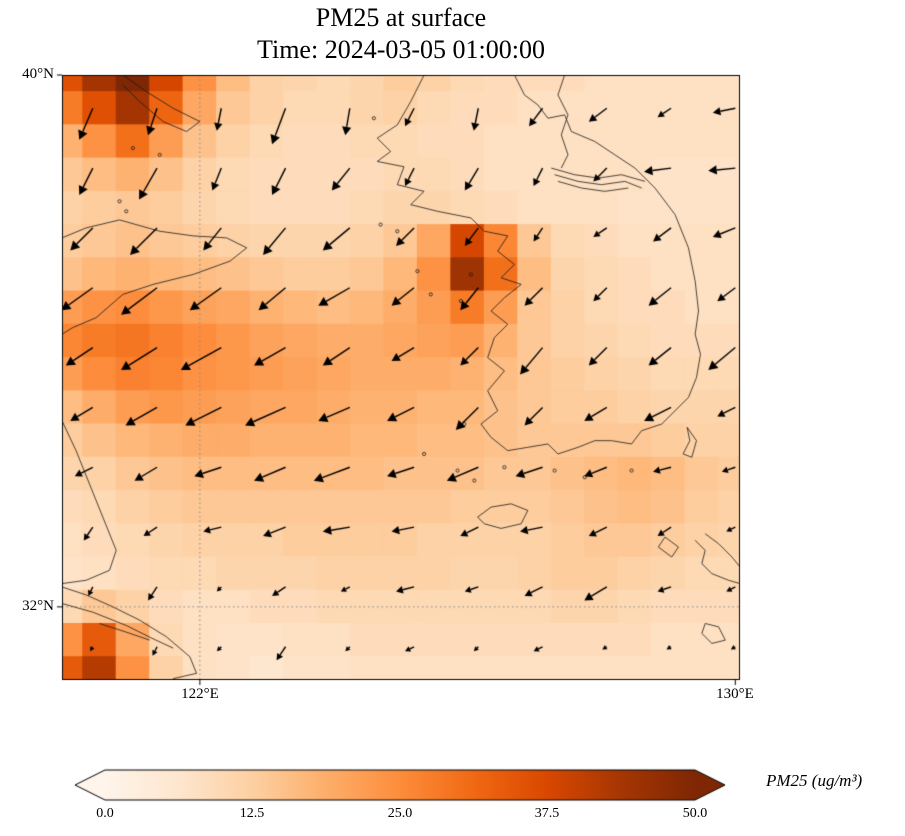  I want to click on colorbar-tick-0: 0.0, so click(105, 813).